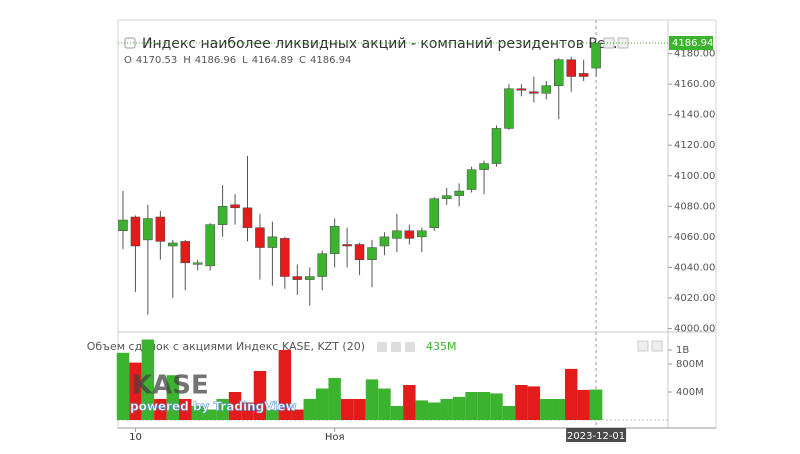  Describe the element at coordinates (135, 437) in the screenshot. I see `x-tick-label: 10` at that location.